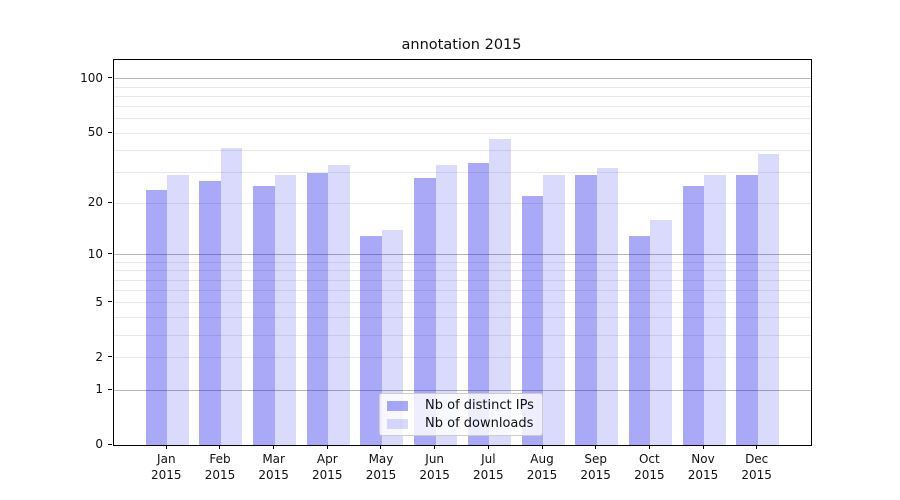  Describe the element at coordinates (95, 132) in the screenshot. I see `y-tick-label-50: 50` at that location.